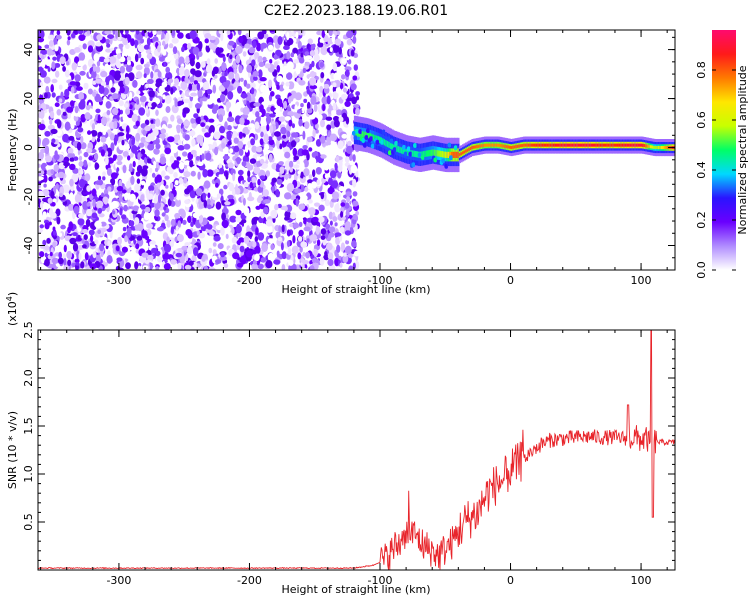 The height and width of the screenshot is (604, 750). I want to click on colorbar-tick-label: 0.0, so click(701, 270).